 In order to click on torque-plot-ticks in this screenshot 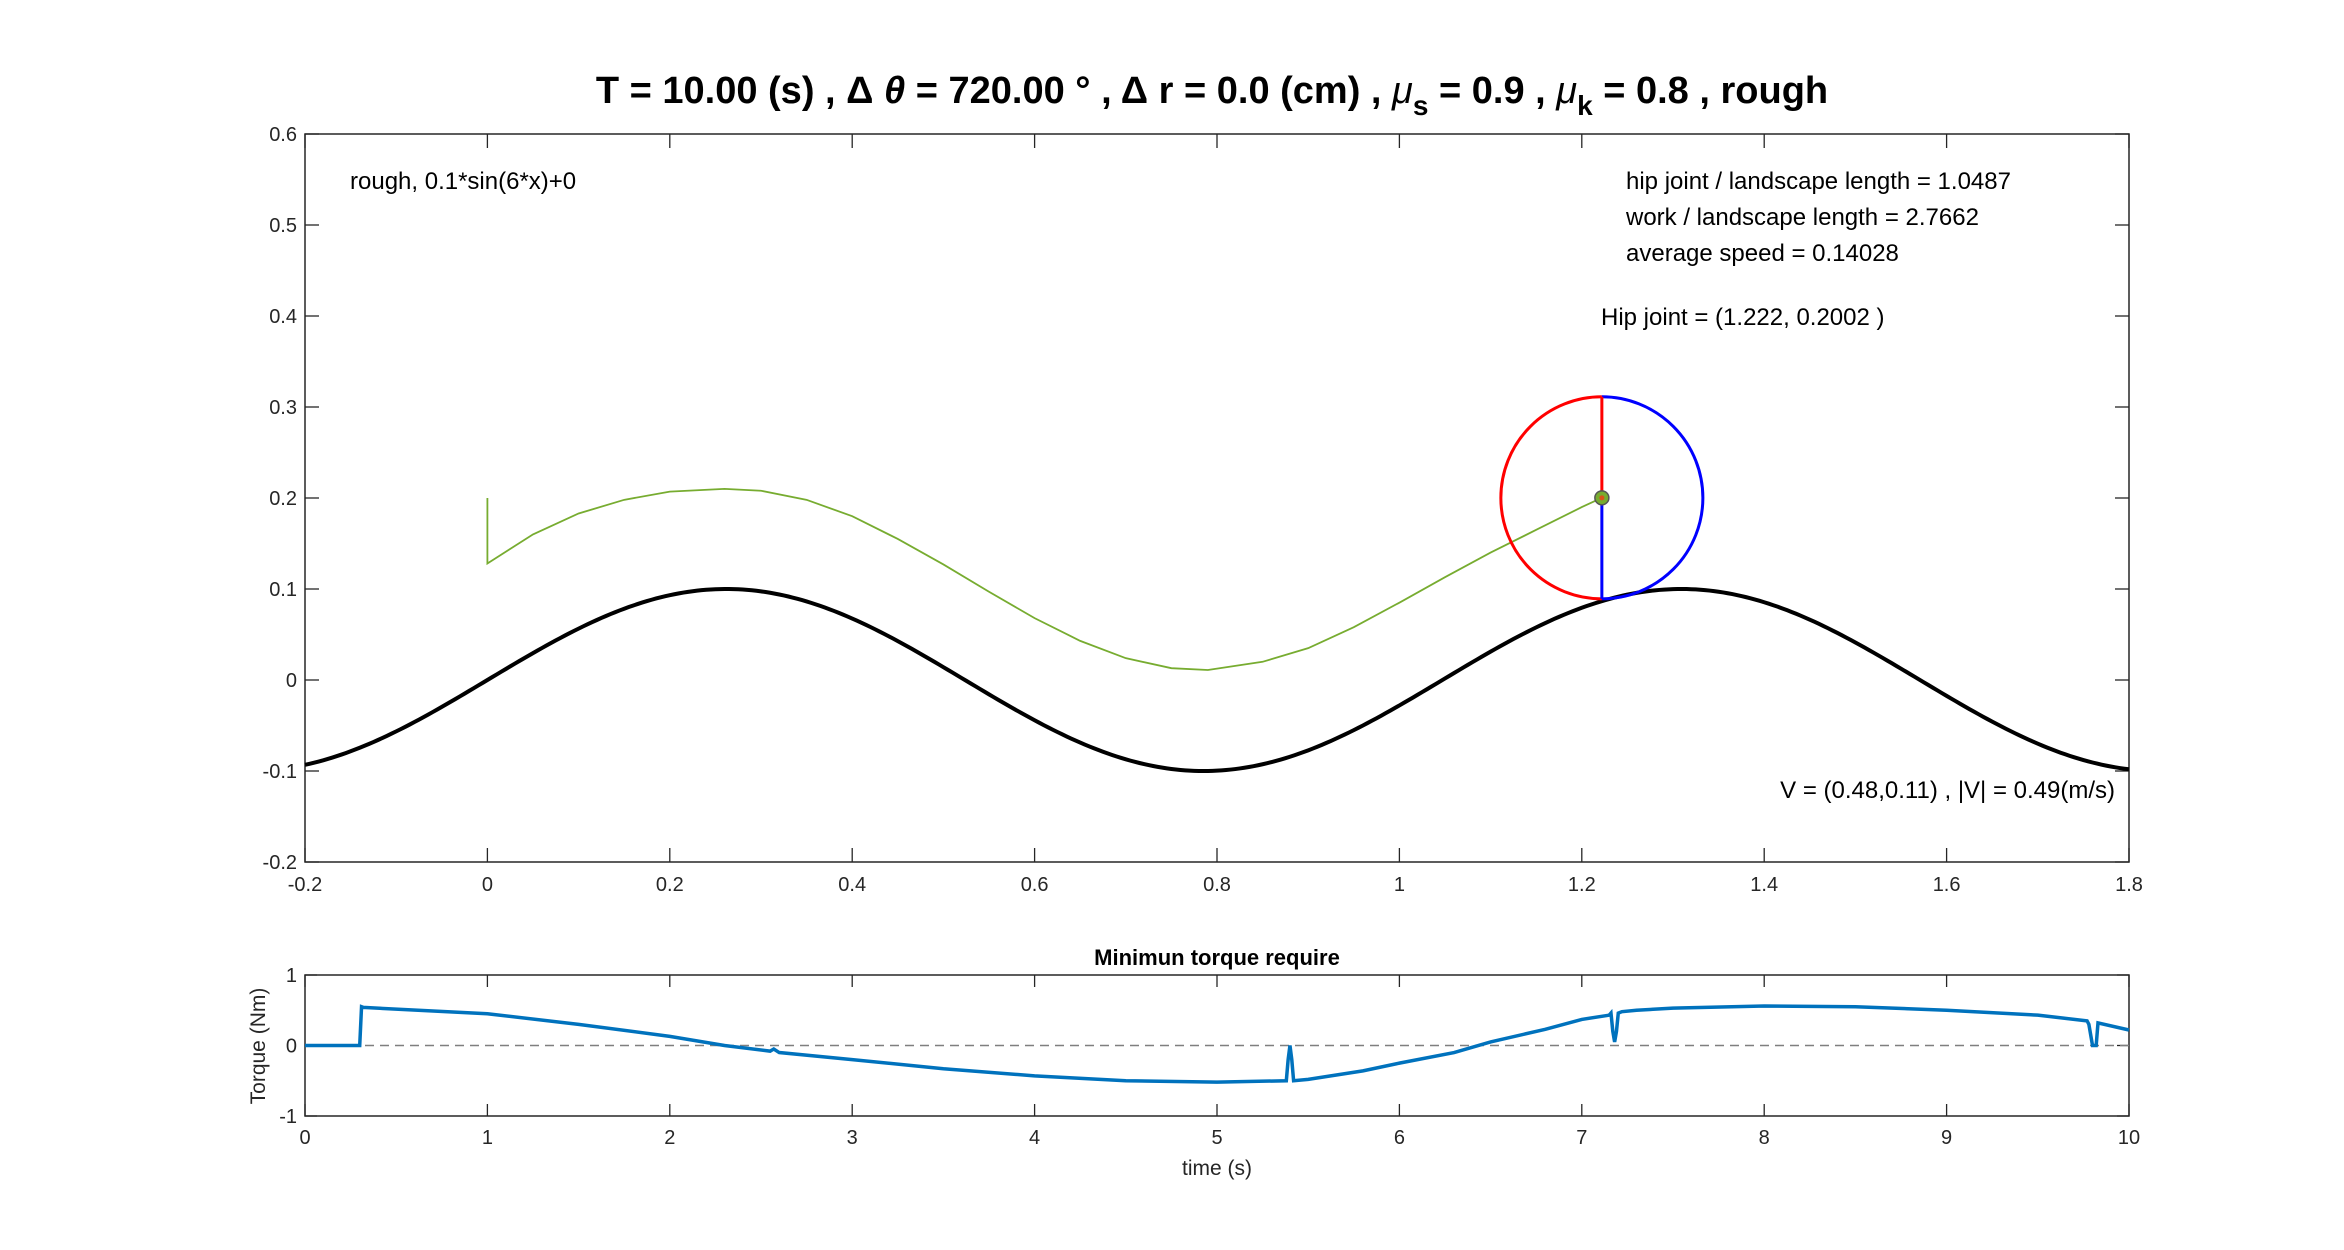, I will do `click(1217, 1045)`.